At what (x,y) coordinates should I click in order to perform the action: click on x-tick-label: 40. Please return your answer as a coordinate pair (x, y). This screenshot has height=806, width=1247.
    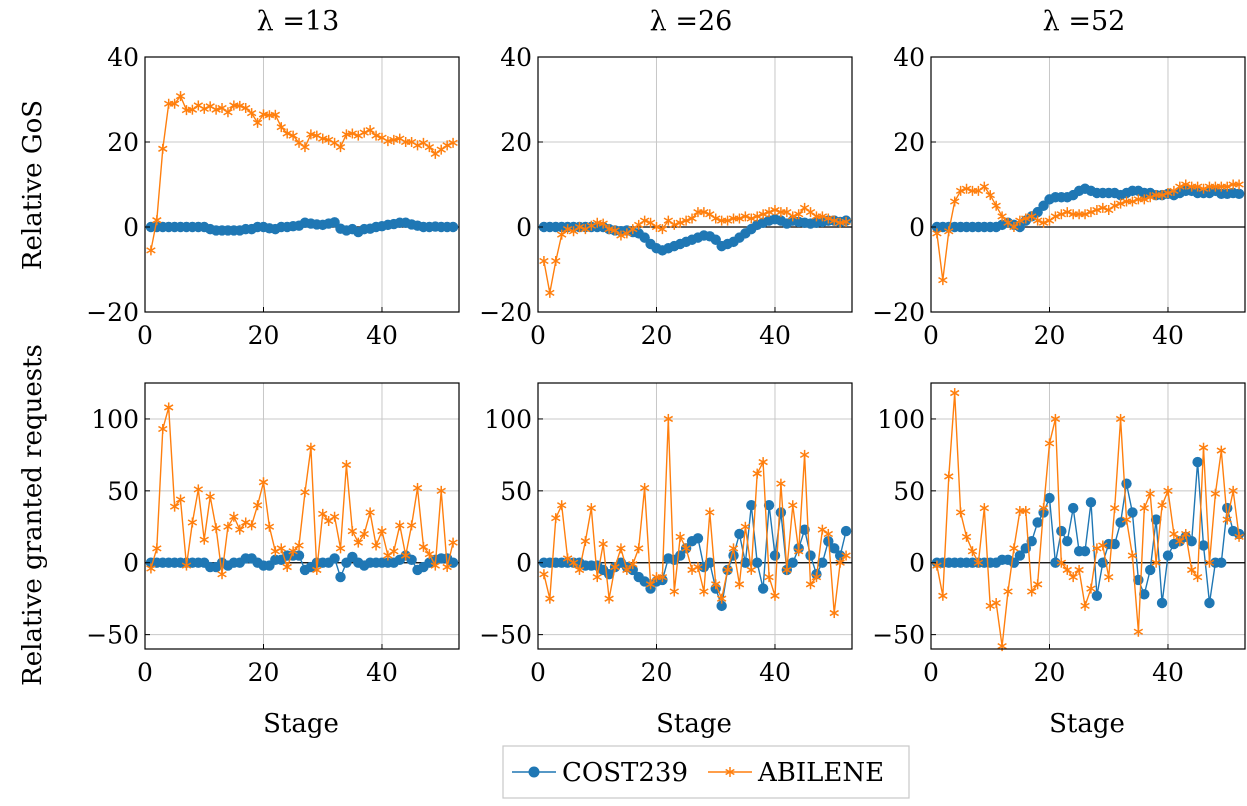
    Looking at the image, I should click on (775, 335).